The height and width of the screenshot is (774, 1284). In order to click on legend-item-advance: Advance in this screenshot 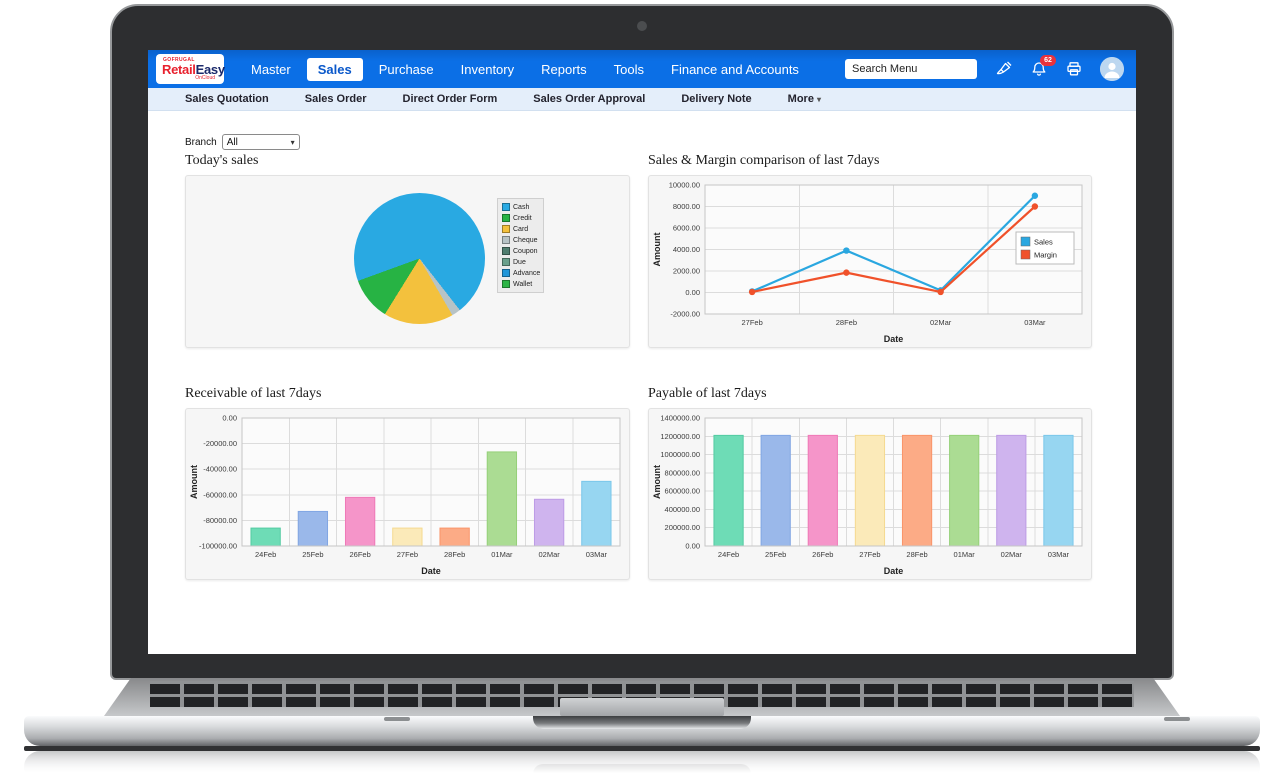, I will do `click(521, 273)`.